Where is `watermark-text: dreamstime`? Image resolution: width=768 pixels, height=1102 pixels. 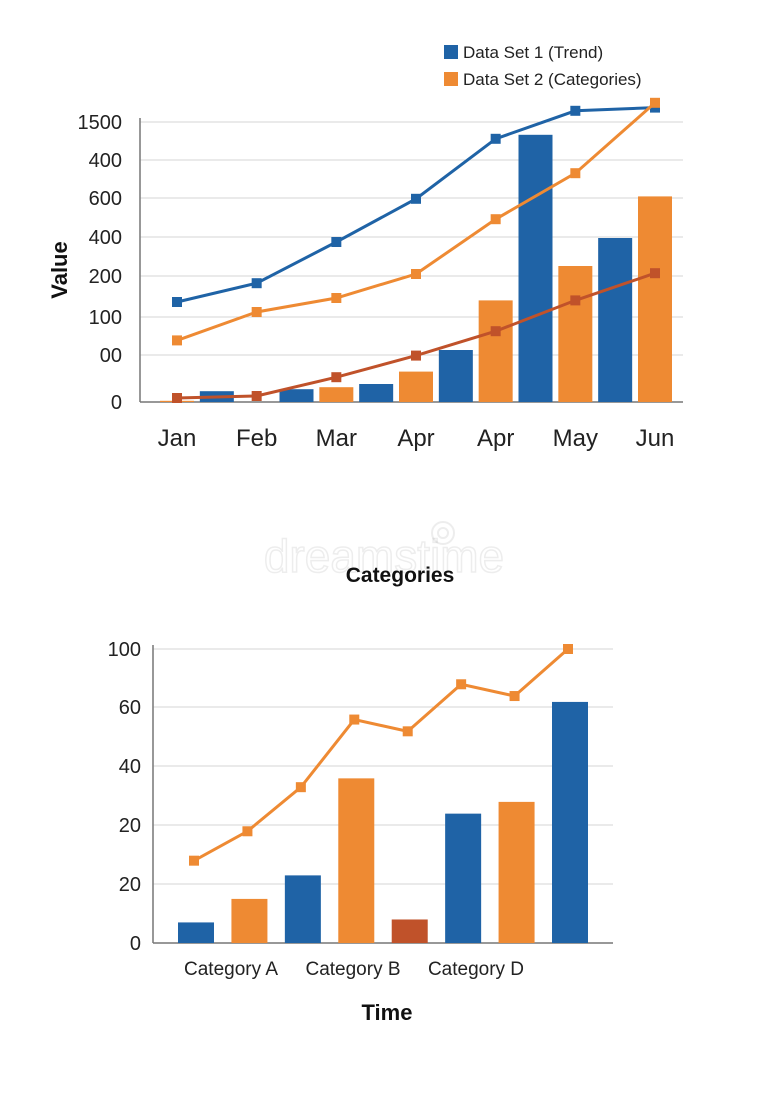 watermark-text: dreamstime is located at coordinates (384, 556).